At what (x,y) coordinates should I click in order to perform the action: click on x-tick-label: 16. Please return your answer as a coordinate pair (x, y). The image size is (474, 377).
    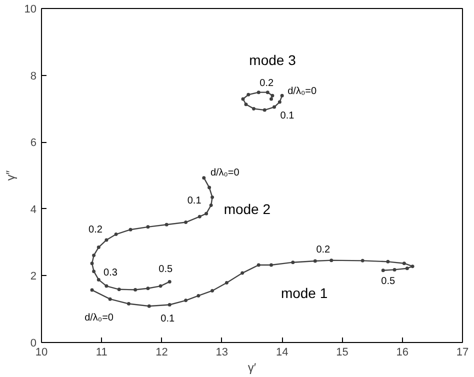
    Looking at the image, I should click on (402, 352).